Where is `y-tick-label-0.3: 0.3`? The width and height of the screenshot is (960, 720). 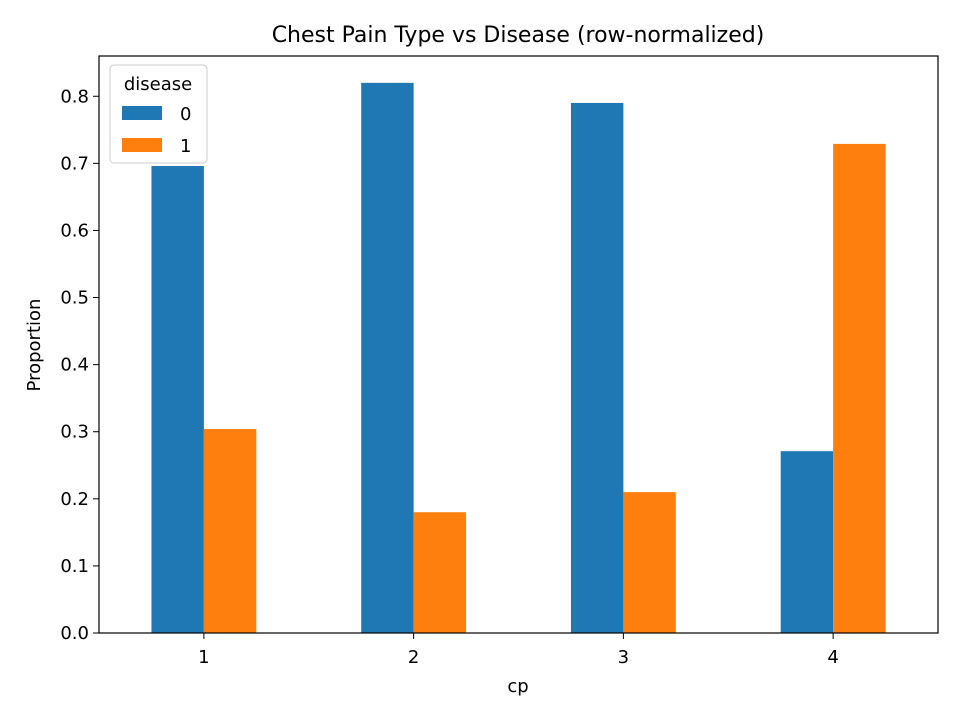
y-tick-label-0.3: 0.3 is located at coordinates (74, 432).